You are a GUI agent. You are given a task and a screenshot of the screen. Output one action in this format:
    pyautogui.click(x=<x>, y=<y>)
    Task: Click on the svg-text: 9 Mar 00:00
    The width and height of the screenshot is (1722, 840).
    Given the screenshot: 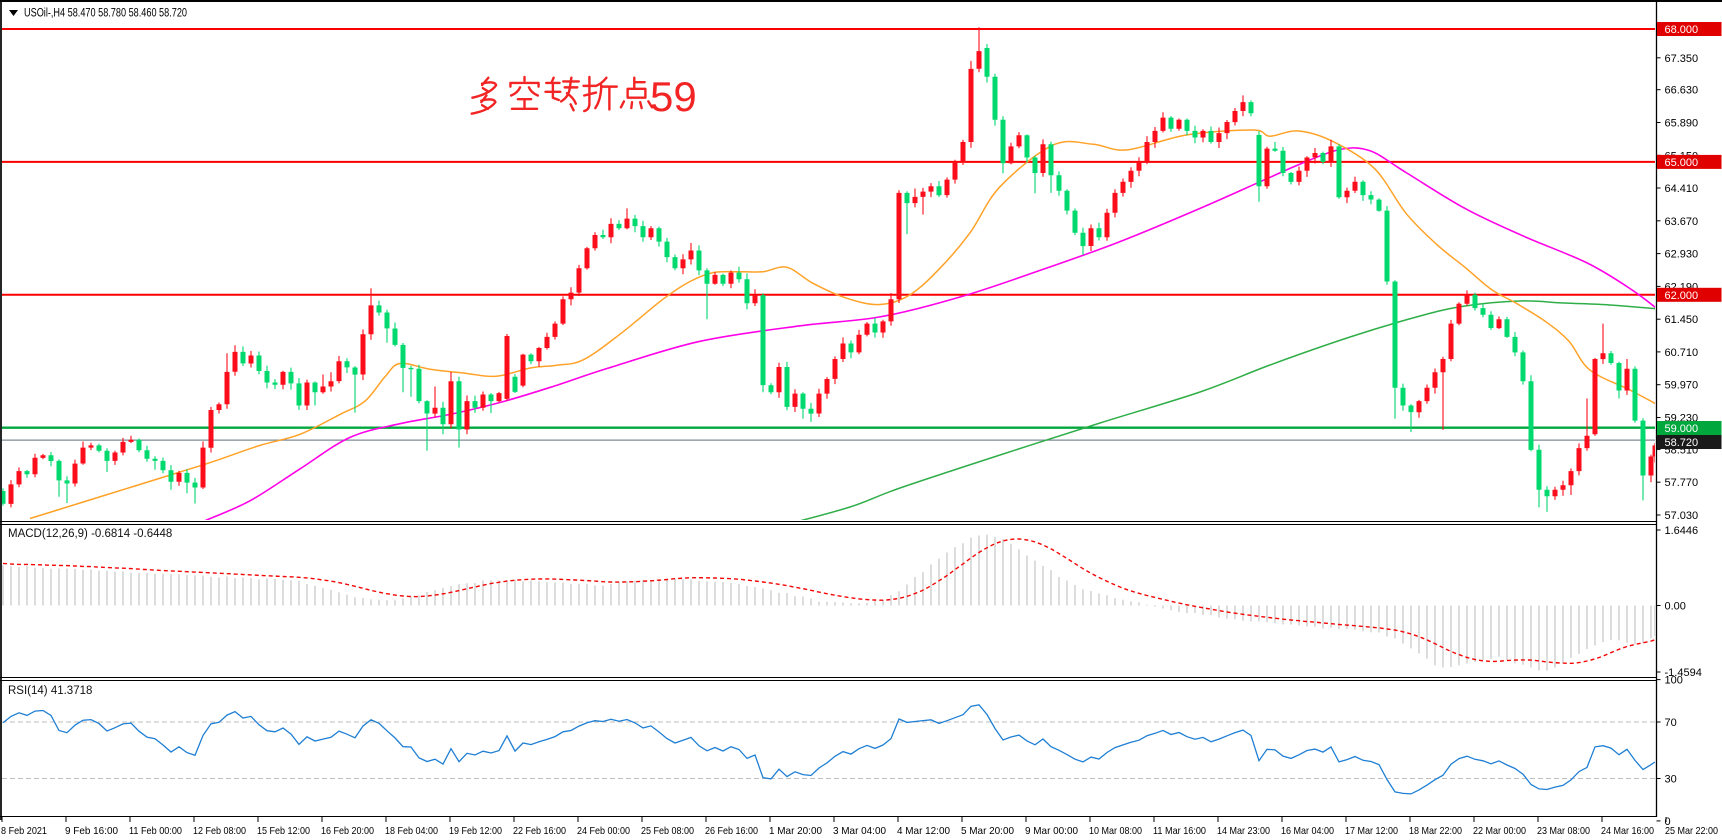 What is the action you would take?
    pyautogui.click(x=1051, y=831)
    